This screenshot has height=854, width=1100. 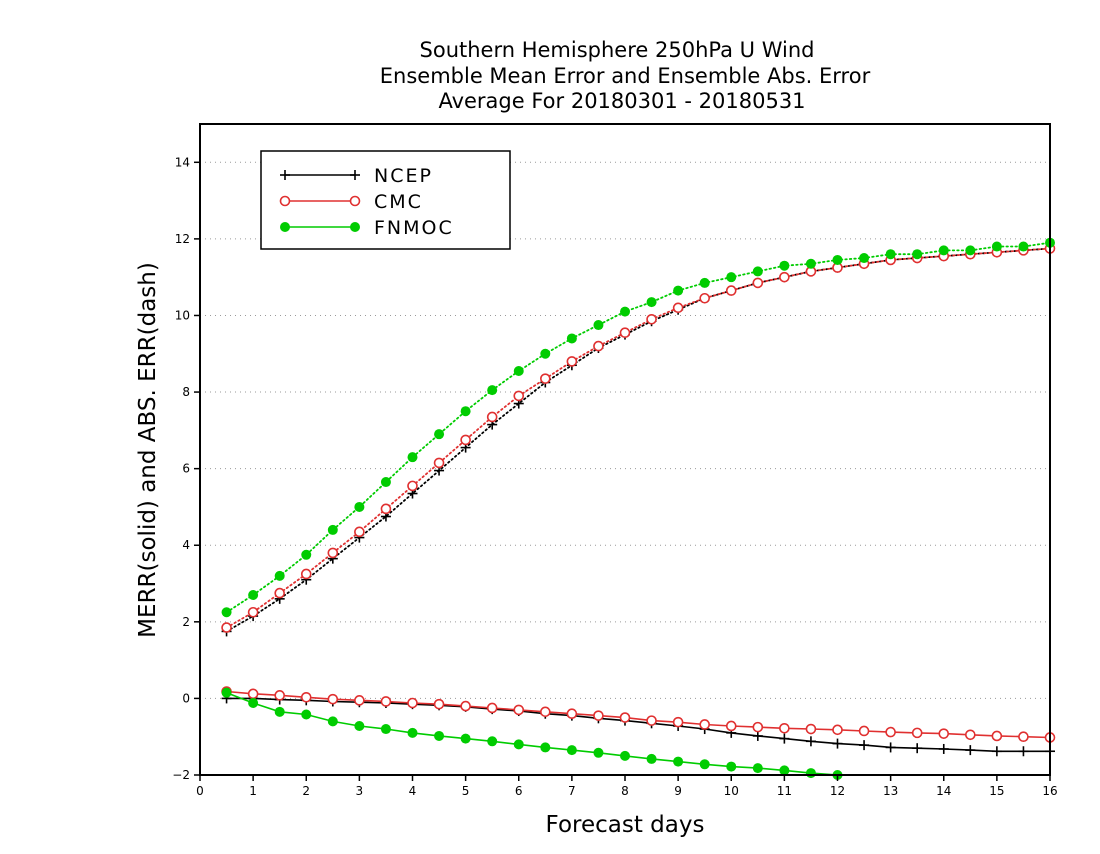 What do you see at coordinates (360, 791) in the screenshot?
I see `x-tick-label: 3` at bounding box center [360, 791].